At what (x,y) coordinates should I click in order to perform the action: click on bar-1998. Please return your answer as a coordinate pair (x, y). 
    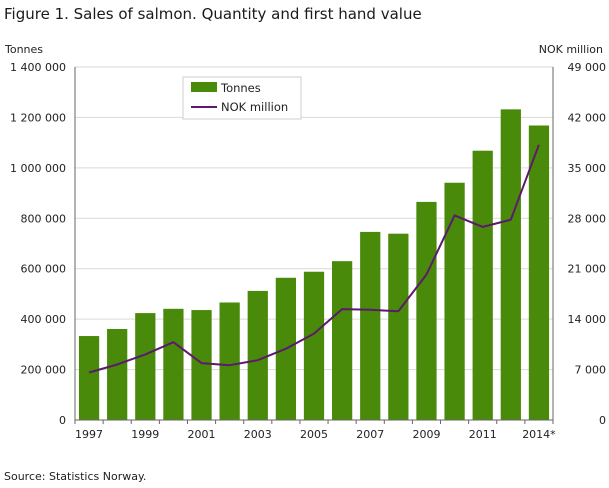
    Looking at the image, I should click on (117, 374).